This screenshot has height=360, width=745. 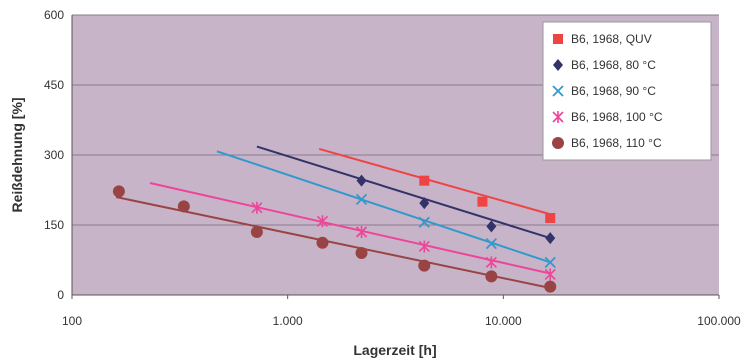 I want to click on series-3-trend-line, so click(x=383, y=207).